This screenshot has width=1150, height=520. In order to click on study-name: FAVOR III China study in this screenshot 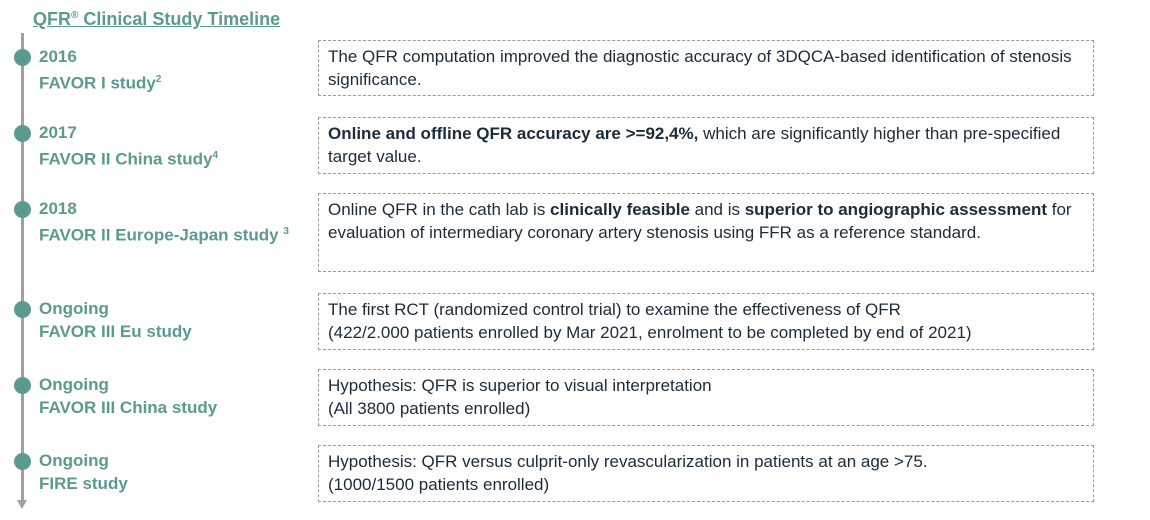, I will do `click(128, 407)`.